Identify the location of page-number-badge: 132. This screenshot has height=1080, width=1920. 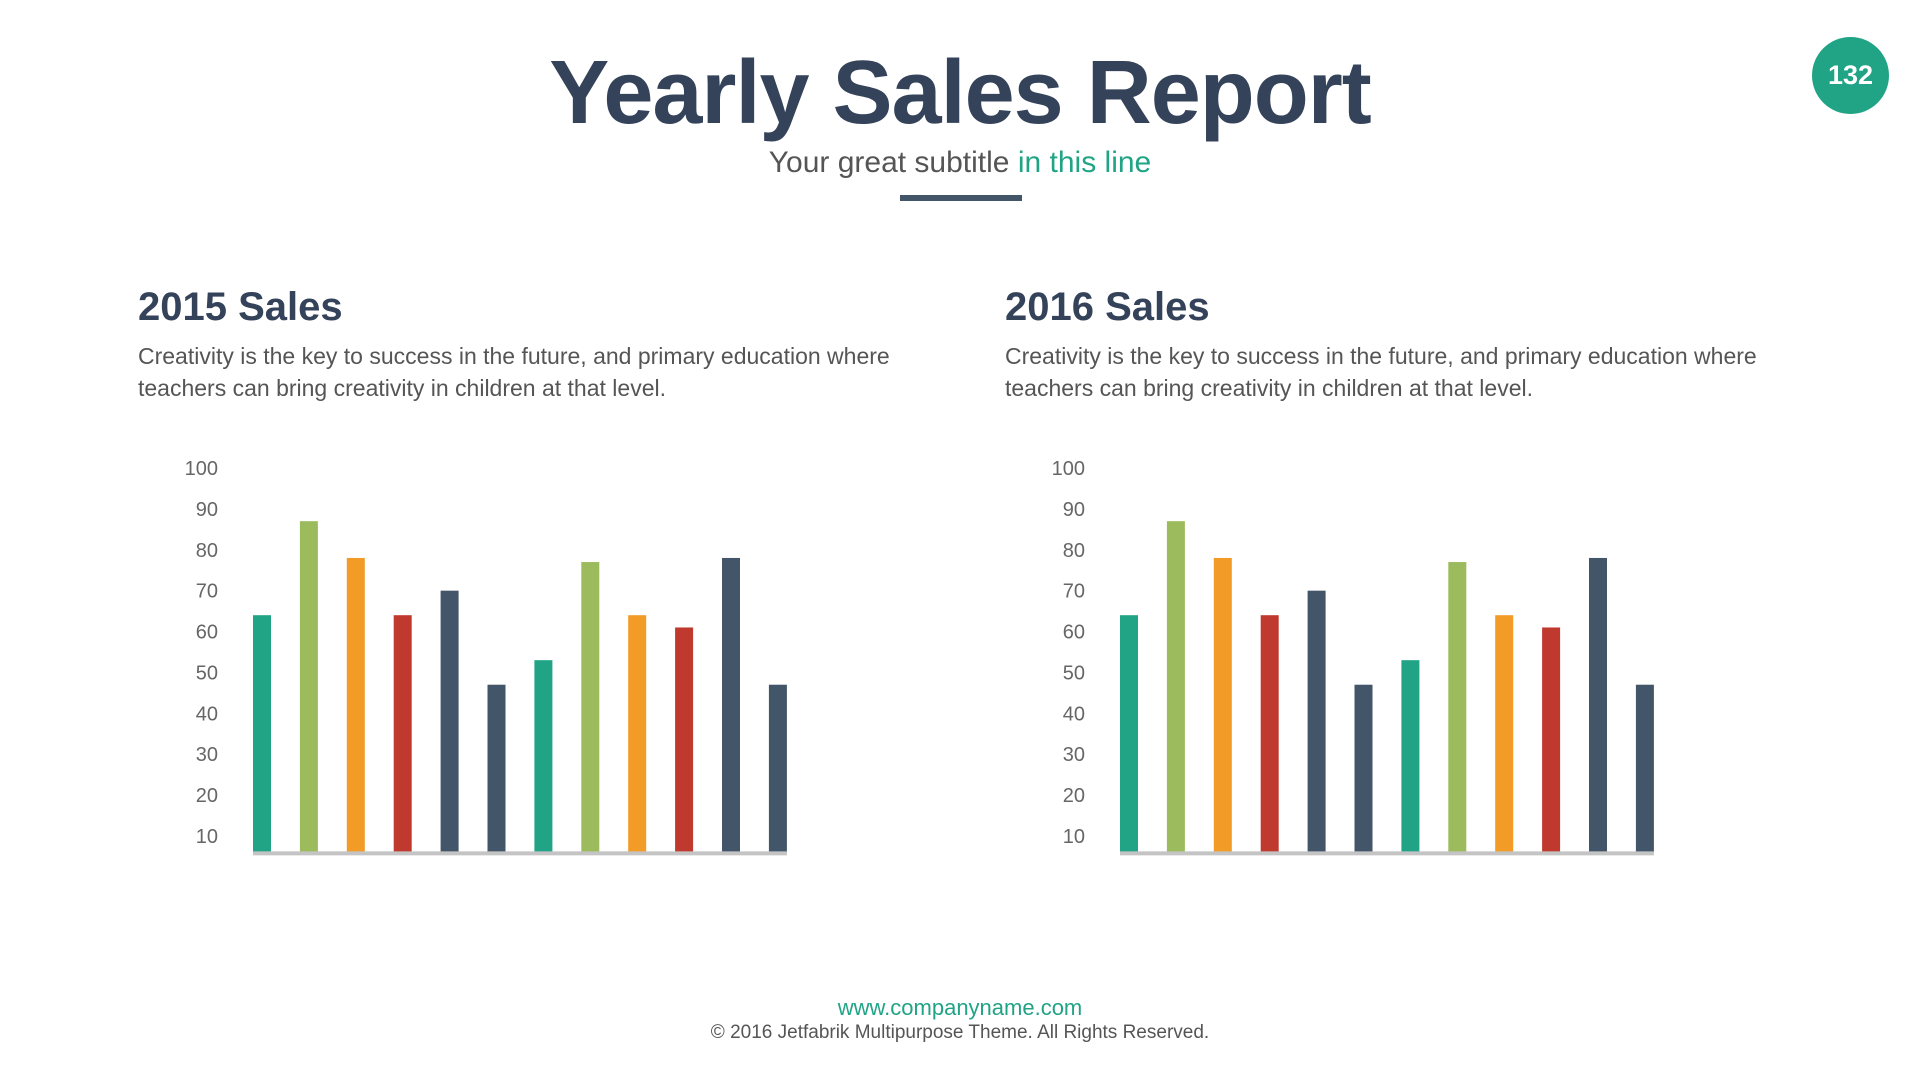
(1850, 75).